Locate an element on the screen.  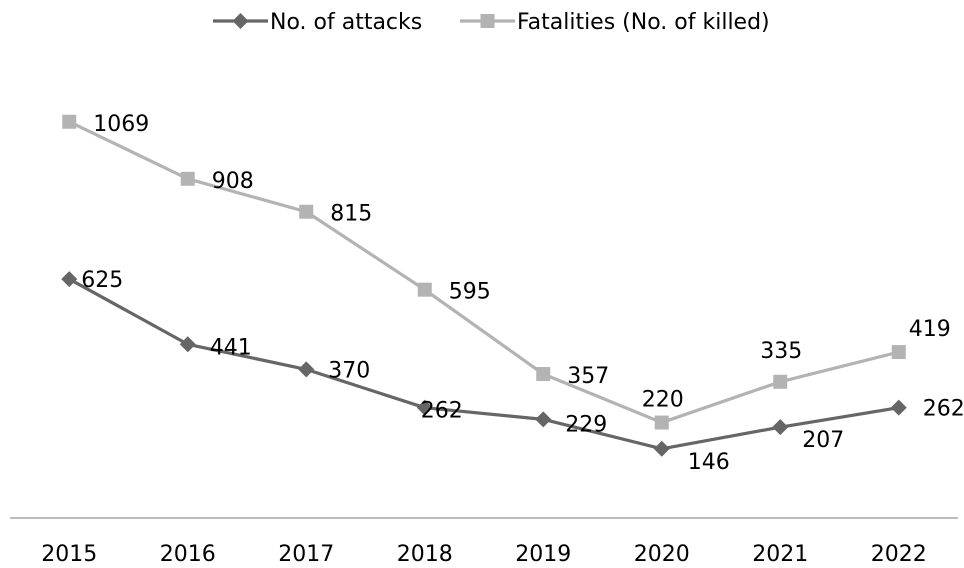
data-label: 370 is located at coordinates (349, 370).